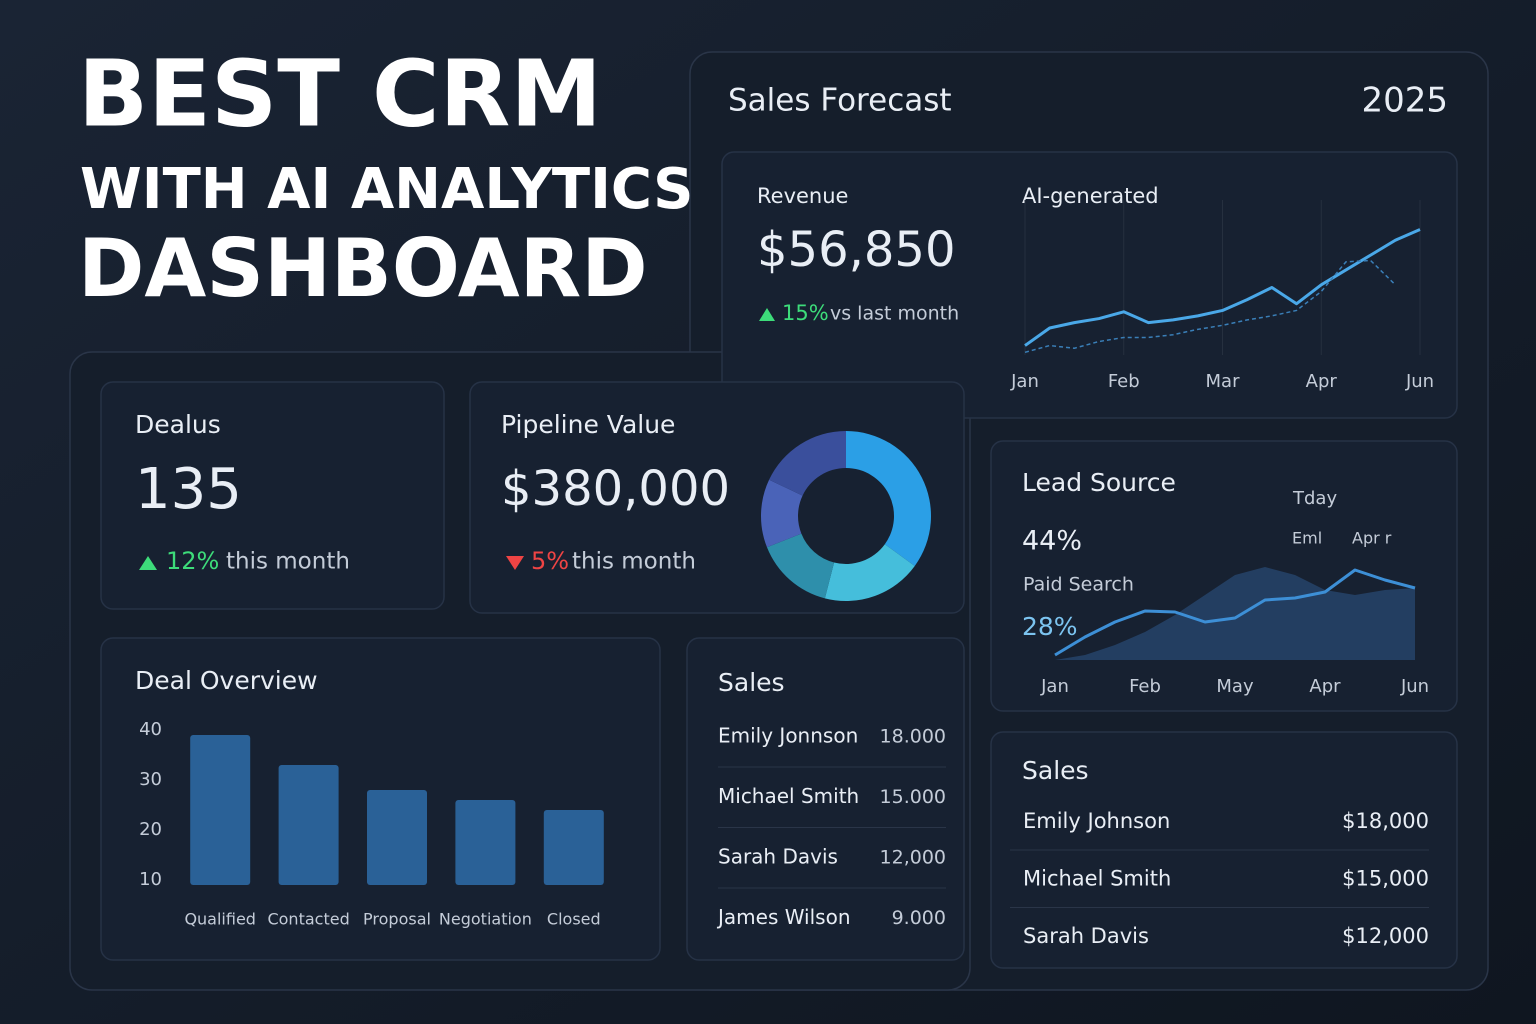  What do you see at coordinates (340, 93) in the screenshot?
I see `title-line: BEST CRM` at bounding box center [340, 93].